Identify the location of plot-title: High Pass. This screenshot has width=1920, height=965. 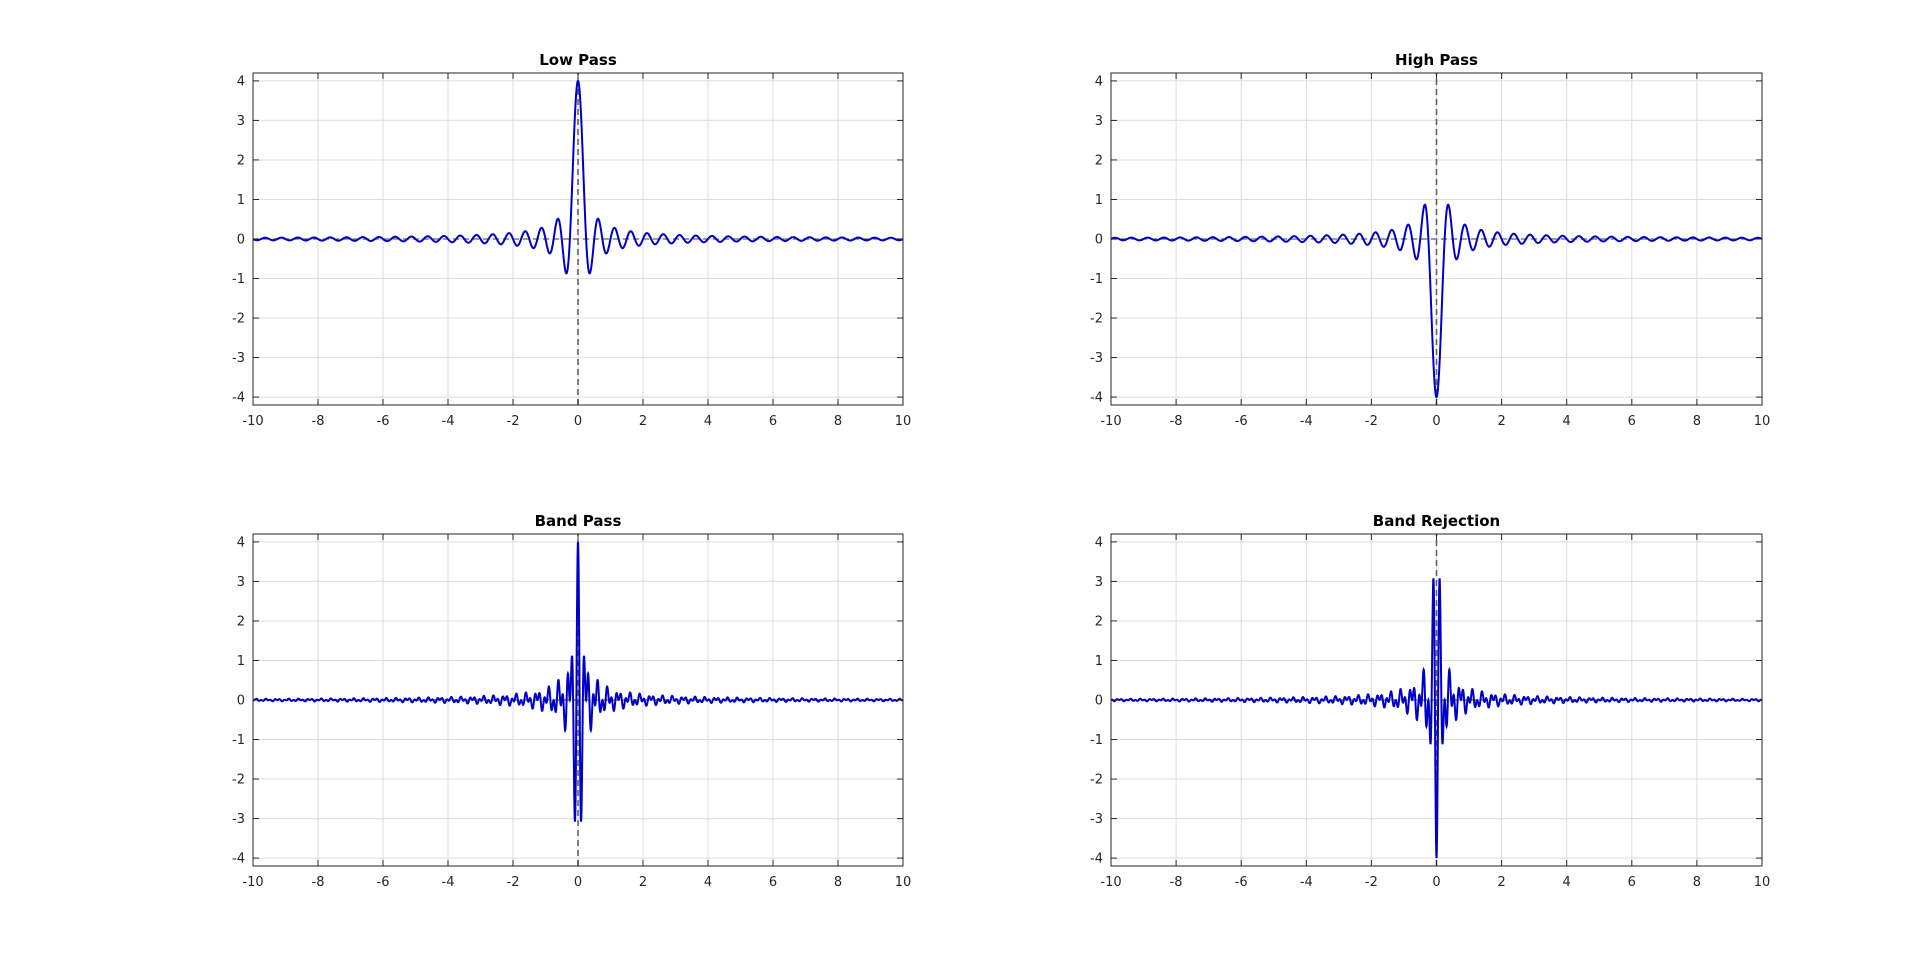
(1436, 60).